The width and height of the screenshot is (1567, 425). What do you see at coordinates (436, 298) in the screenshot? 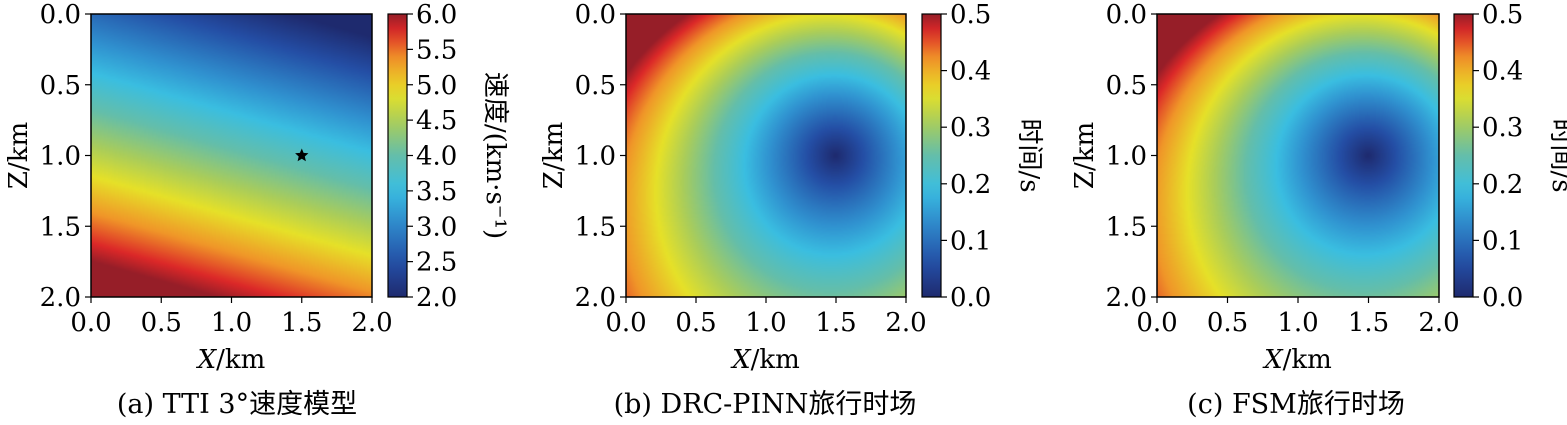
I see `colorbar-tick-label: 2.0` at bounding box center [436, 298].